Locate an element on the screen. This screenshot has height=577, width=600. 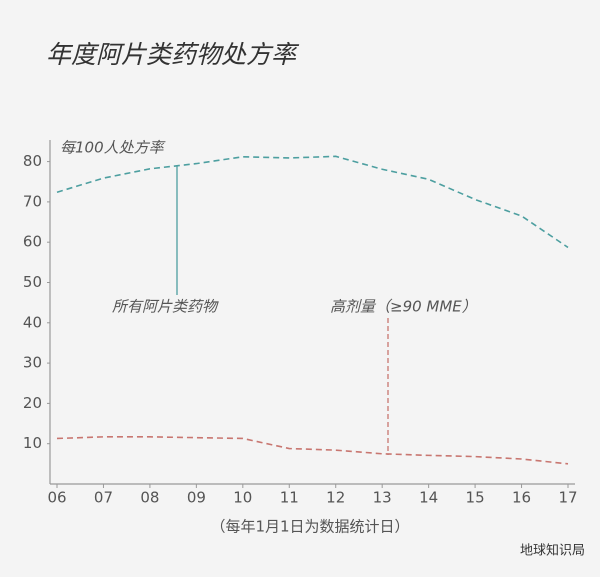
y-tick-label: 30 is located at coordinates (32, 363).